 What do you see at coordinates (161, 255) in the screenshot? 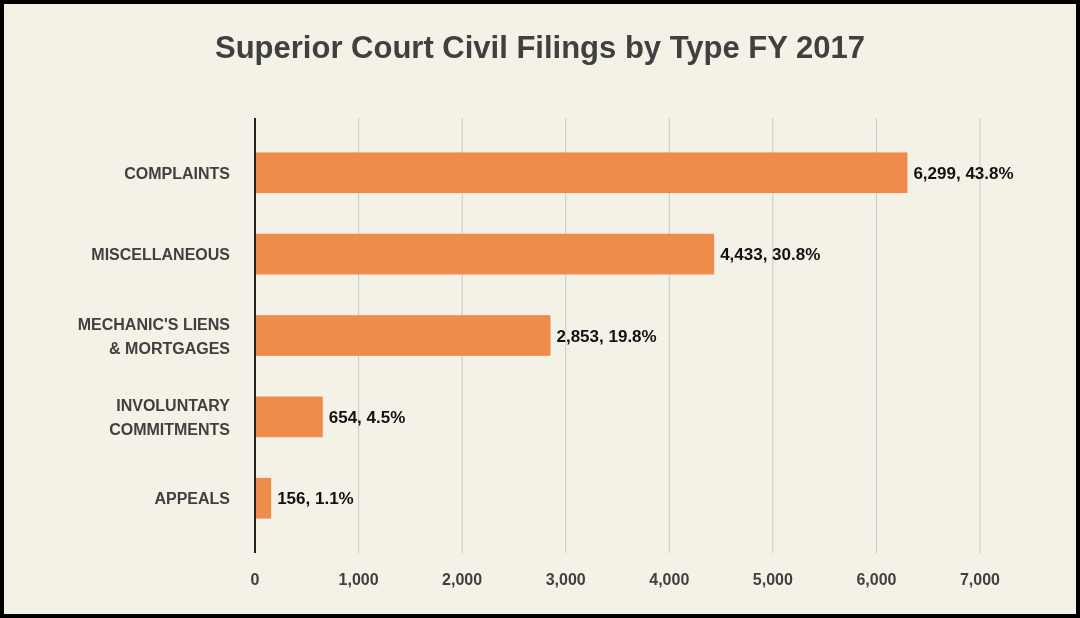
I see `y-tick-label: MISCELLANEOUS` at bounding box center [161, 255].